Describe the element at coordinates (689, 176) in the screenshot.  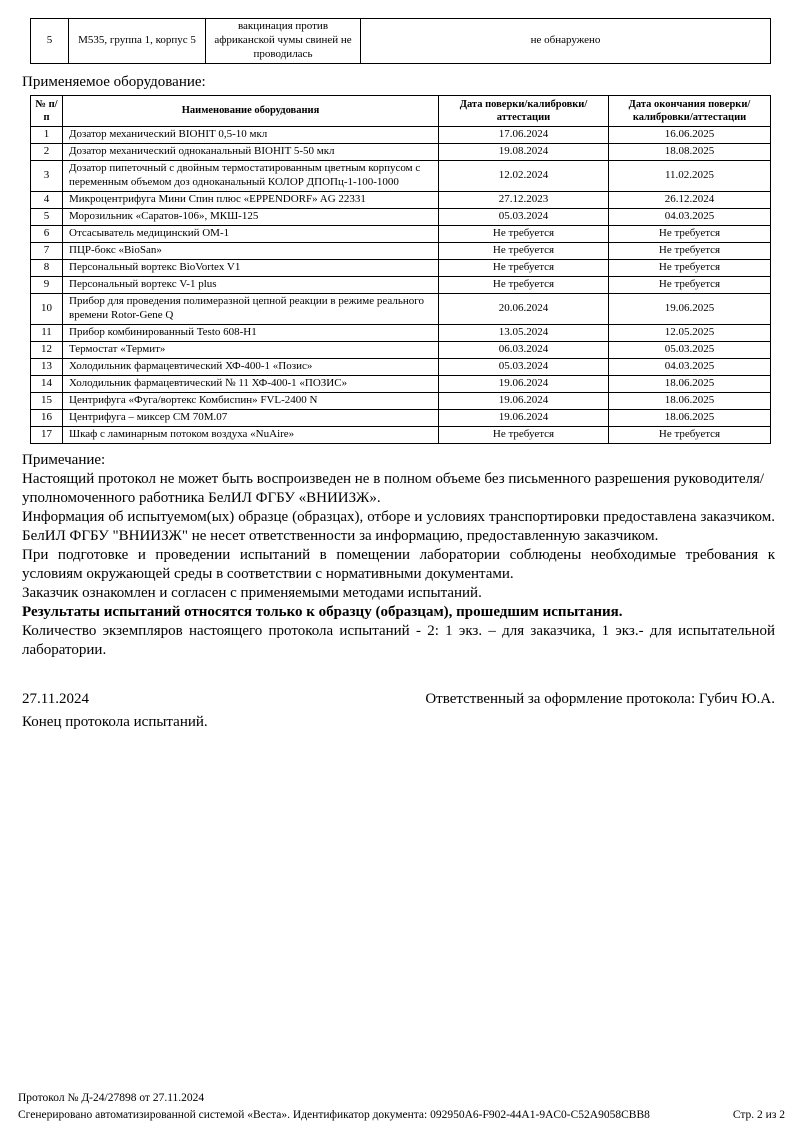
I see `equipment-date-end-cell: 11.02.2025` at that location.